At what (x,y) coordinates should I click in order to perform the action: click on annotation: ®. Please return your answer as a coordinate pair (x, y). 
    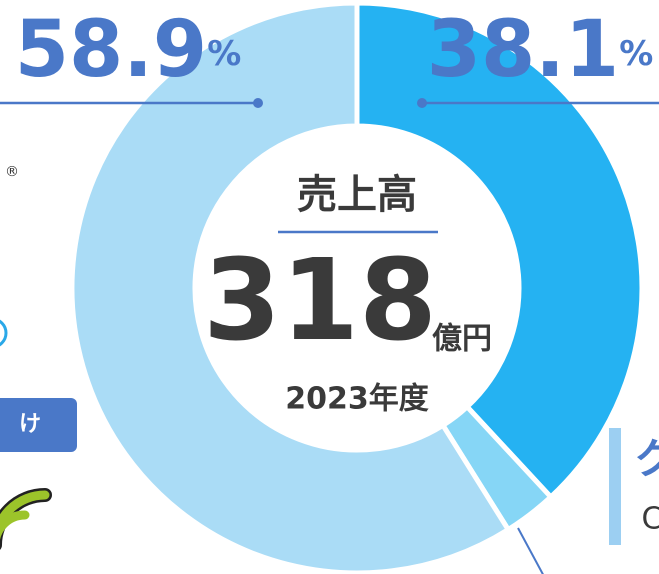
    Looking at the image, I should click on (12, 172).